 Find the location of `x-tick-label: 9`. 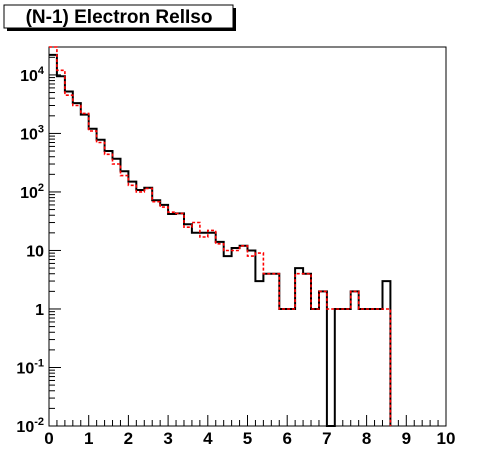

x-tick-label: 9 is located at coordinates (406, 438).